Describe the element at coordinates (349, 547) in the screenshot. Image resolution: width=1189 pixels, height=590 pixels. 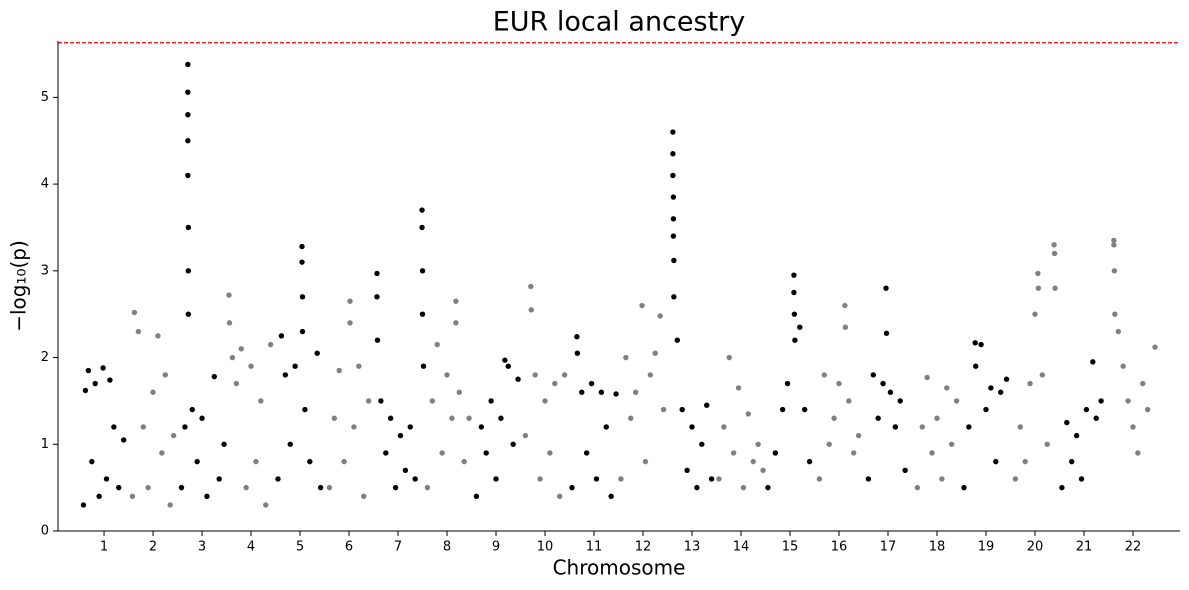
I see `x-tick-label: 6` at that location.